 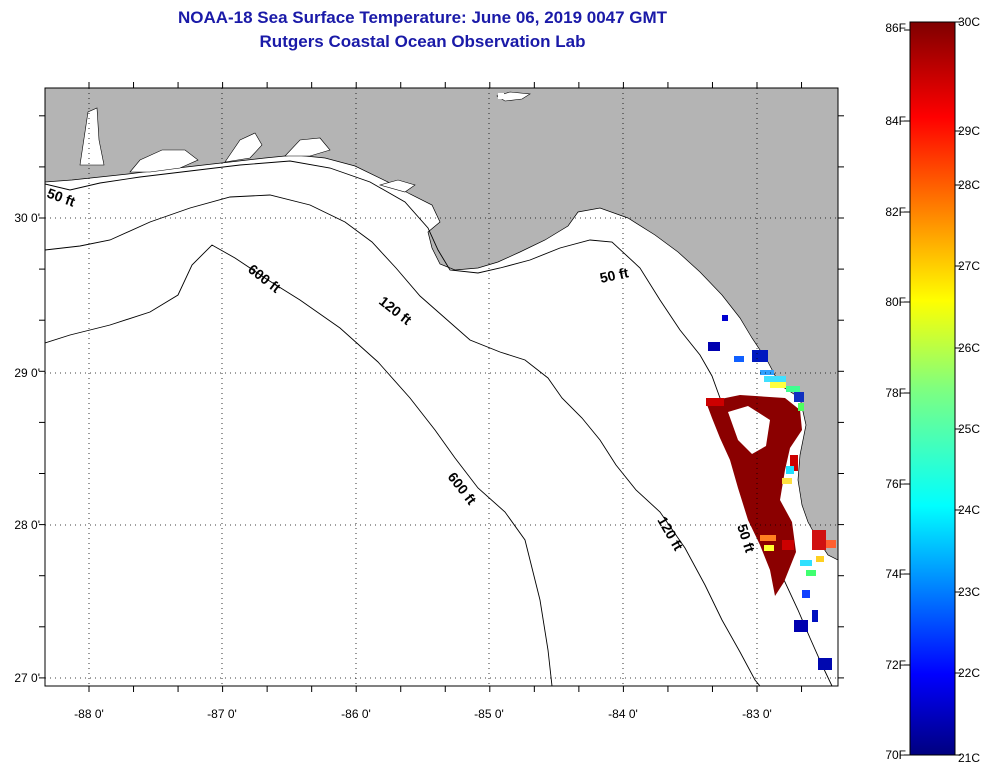 I want to click on colorbar-f-label: 84F, so click(x=895, y=121).